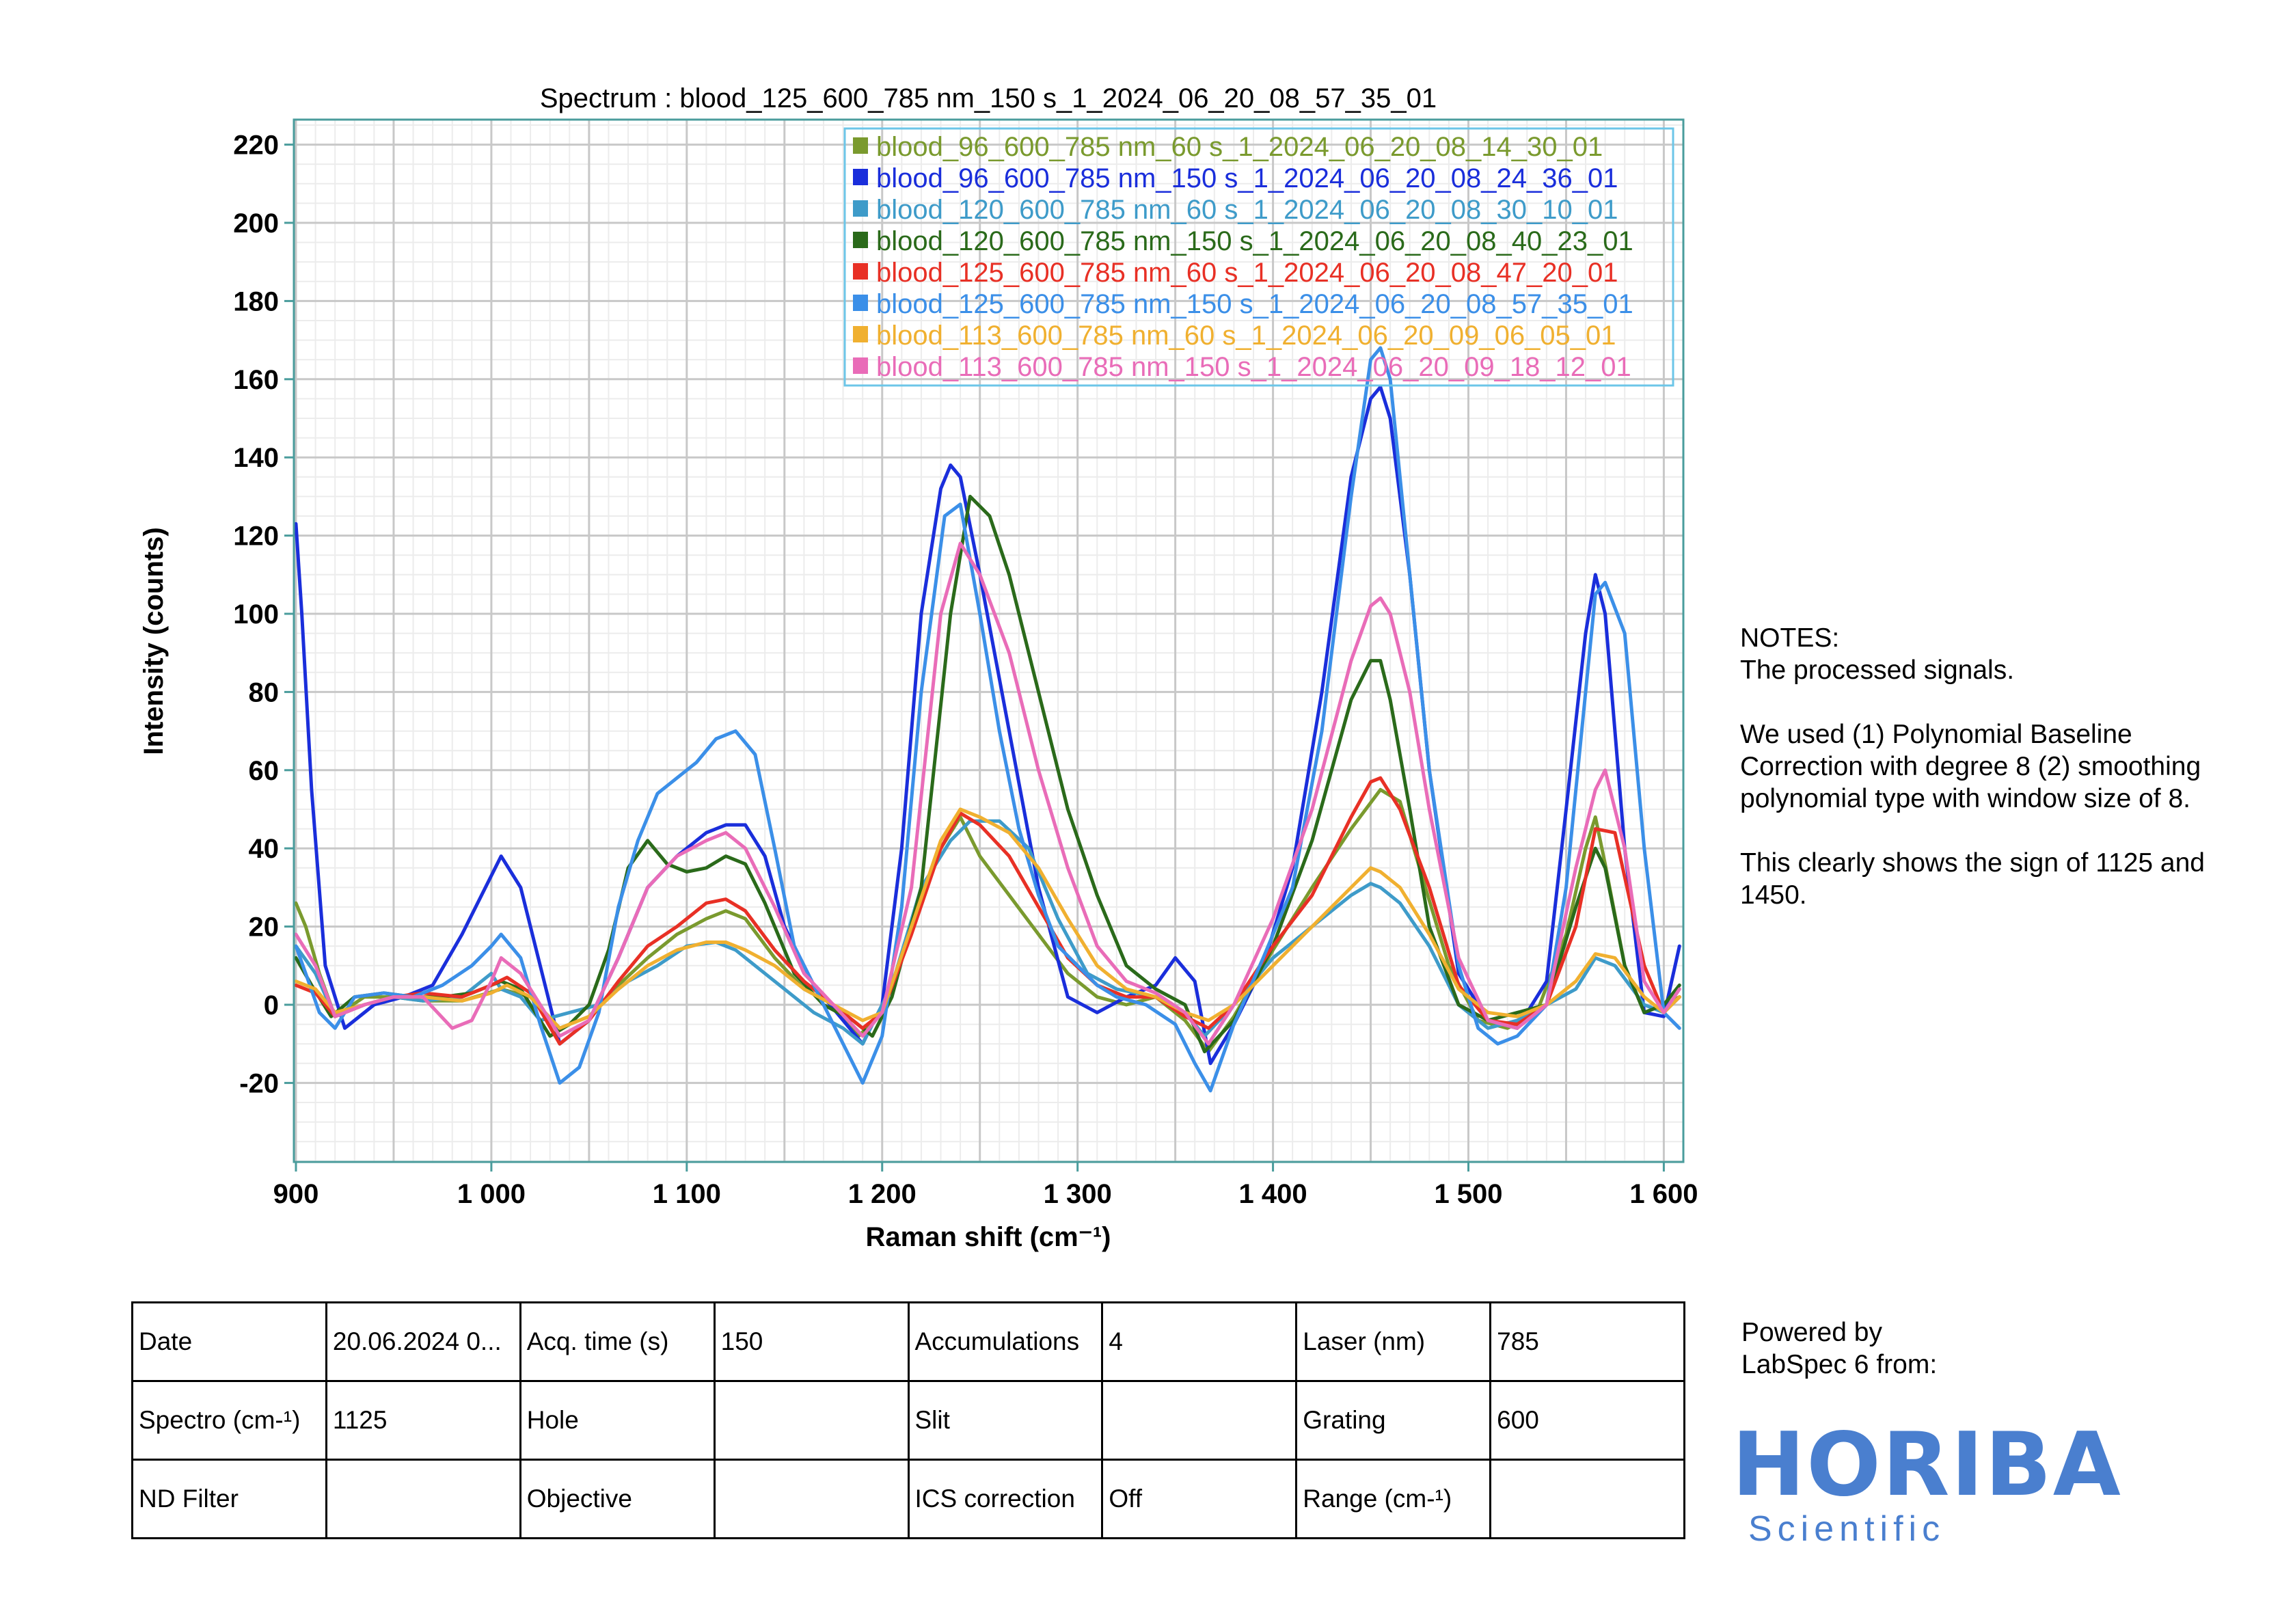  Describe the element at coordinates (687, 1194) in the screenshot. I see `x-tick-label: 1 100` at that location.